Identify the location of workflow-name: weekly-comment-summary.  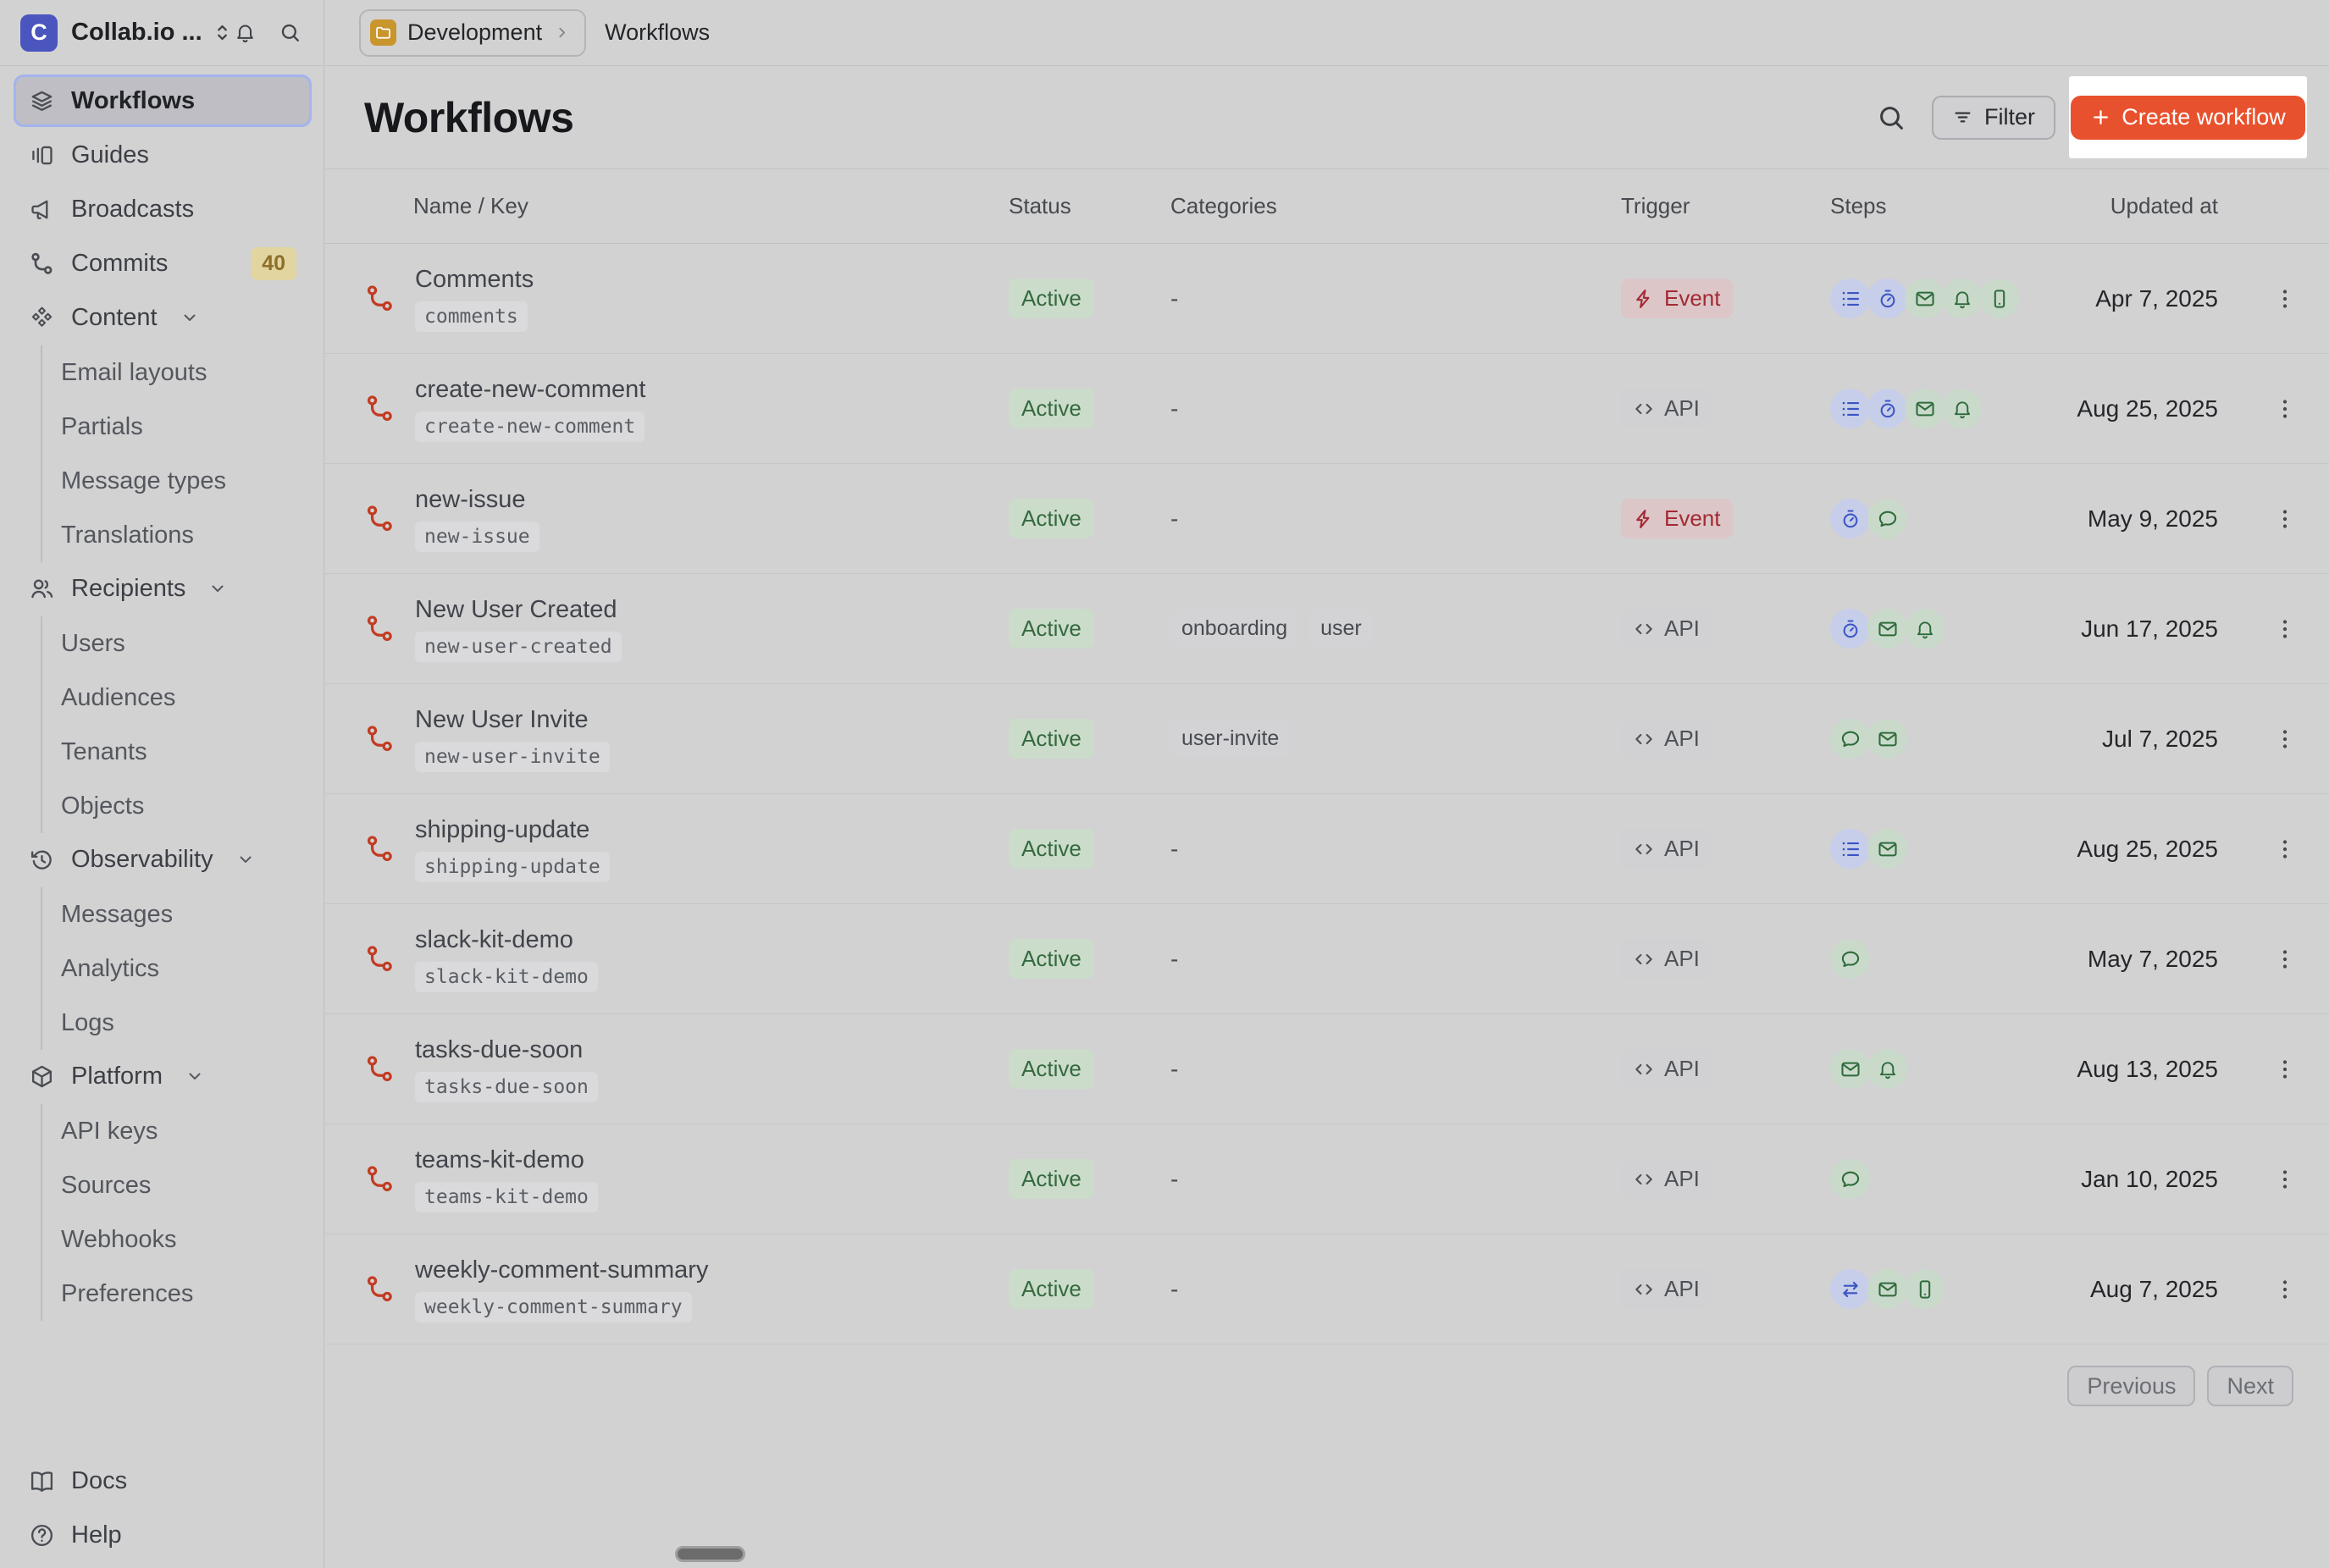
(562, 1270).